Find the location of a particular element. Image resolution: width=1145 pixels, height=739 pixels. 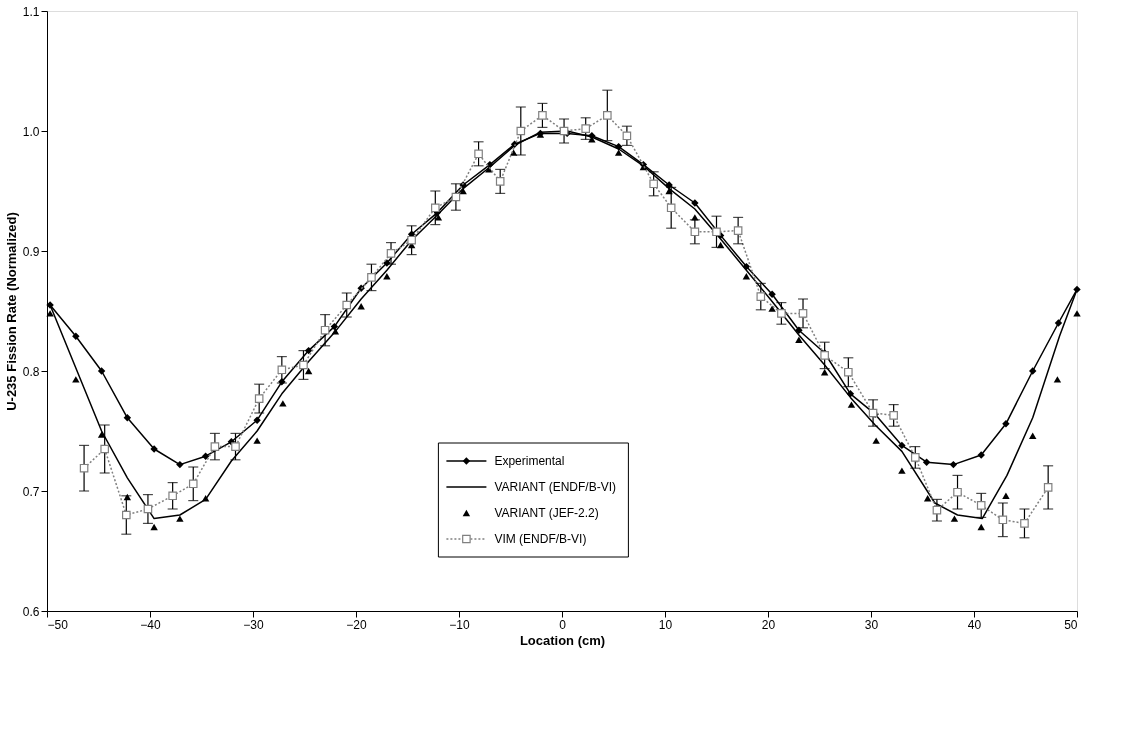

y-axis-title: U-235 Fission Rate (Normalized) is located at coordinates (11, 311).